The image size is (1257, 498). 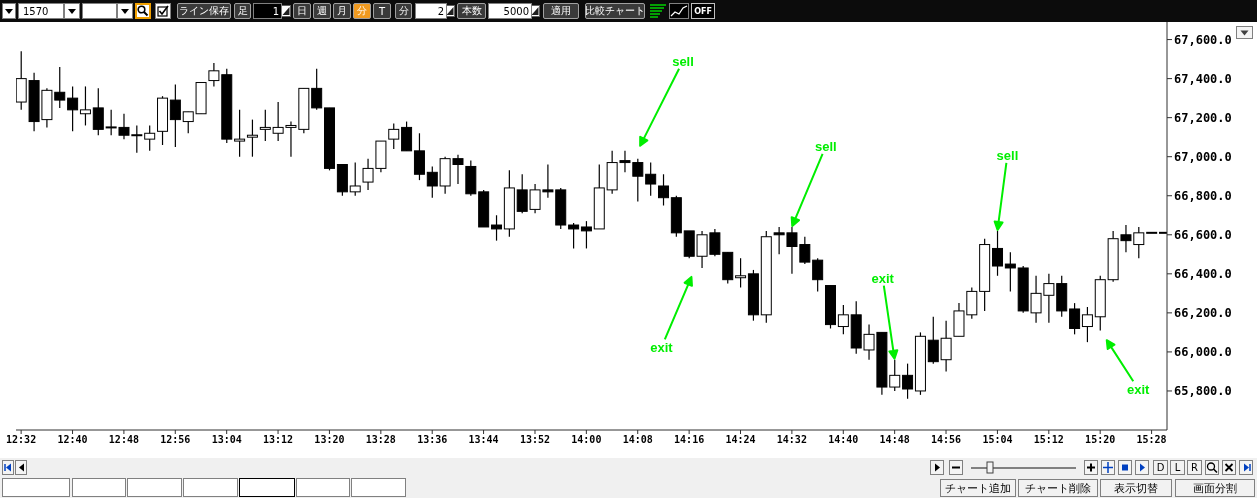 What do you see at coordinates (1058, 488) in the screenshot?
I see `button: チャート削除` at bounding box center [1058, 488].